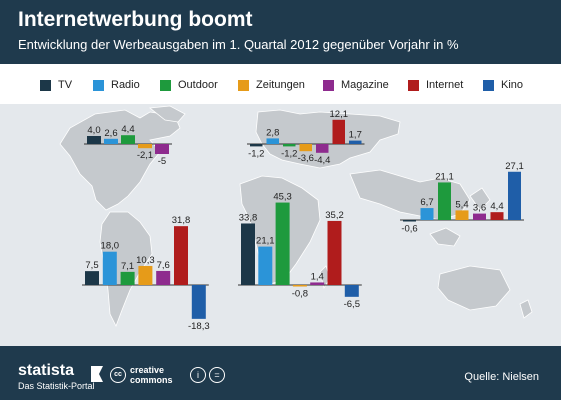  I want to click on cc-text-bottom: commons, so click(151, 380).